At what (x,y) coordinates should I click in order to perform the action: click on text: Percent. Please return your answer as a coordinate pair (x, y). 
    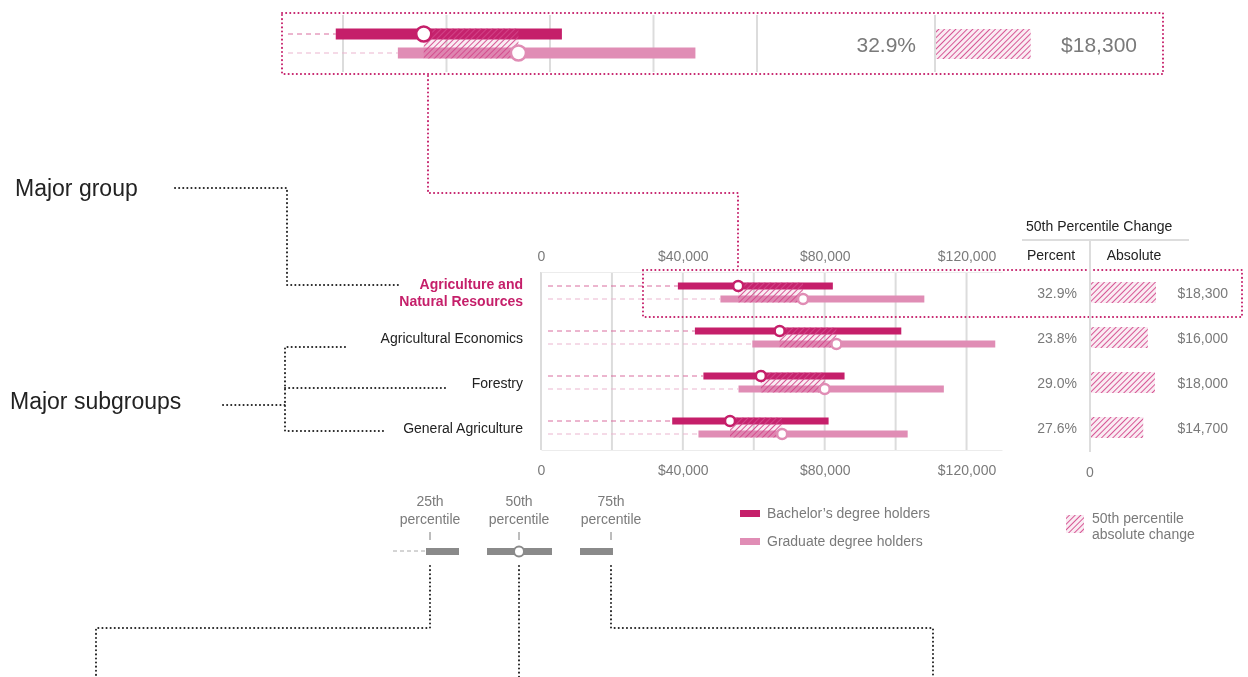
    Looking at the image, I should click on (1051, 255).